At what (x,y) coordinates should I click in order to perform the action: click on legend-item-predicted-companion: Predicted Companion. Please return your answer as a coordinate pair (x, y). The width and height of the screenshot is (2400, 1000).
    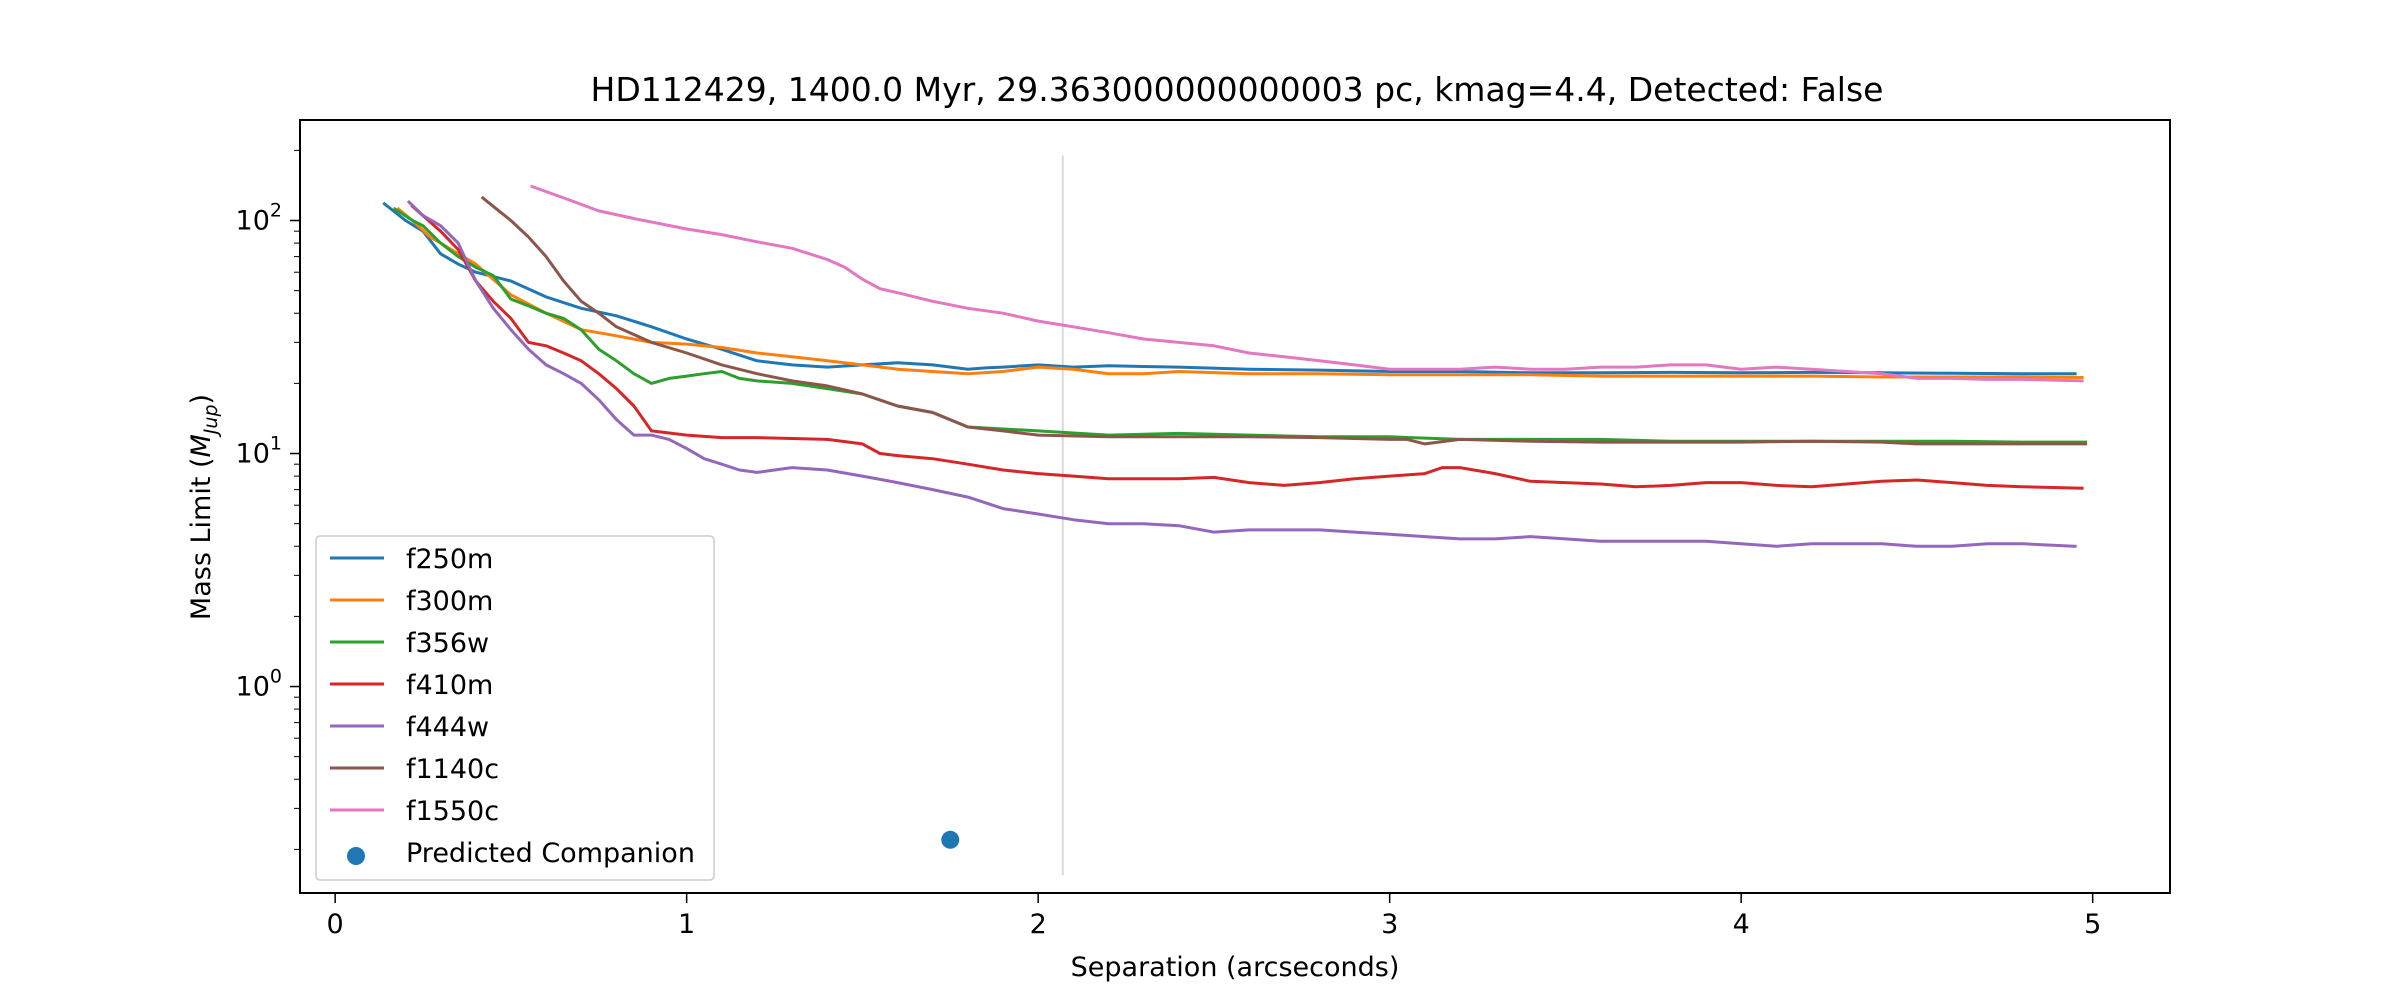
    Looking at the image, I should click on (521, 853).